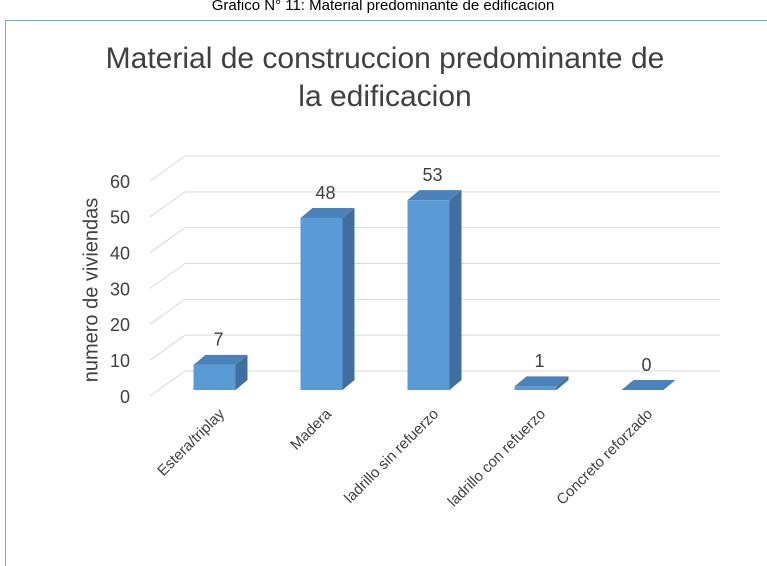 The image size is (767, 566). Describe the element at coordinates (646, 365) in the screenshot. I see `value-label: 0` at that location.